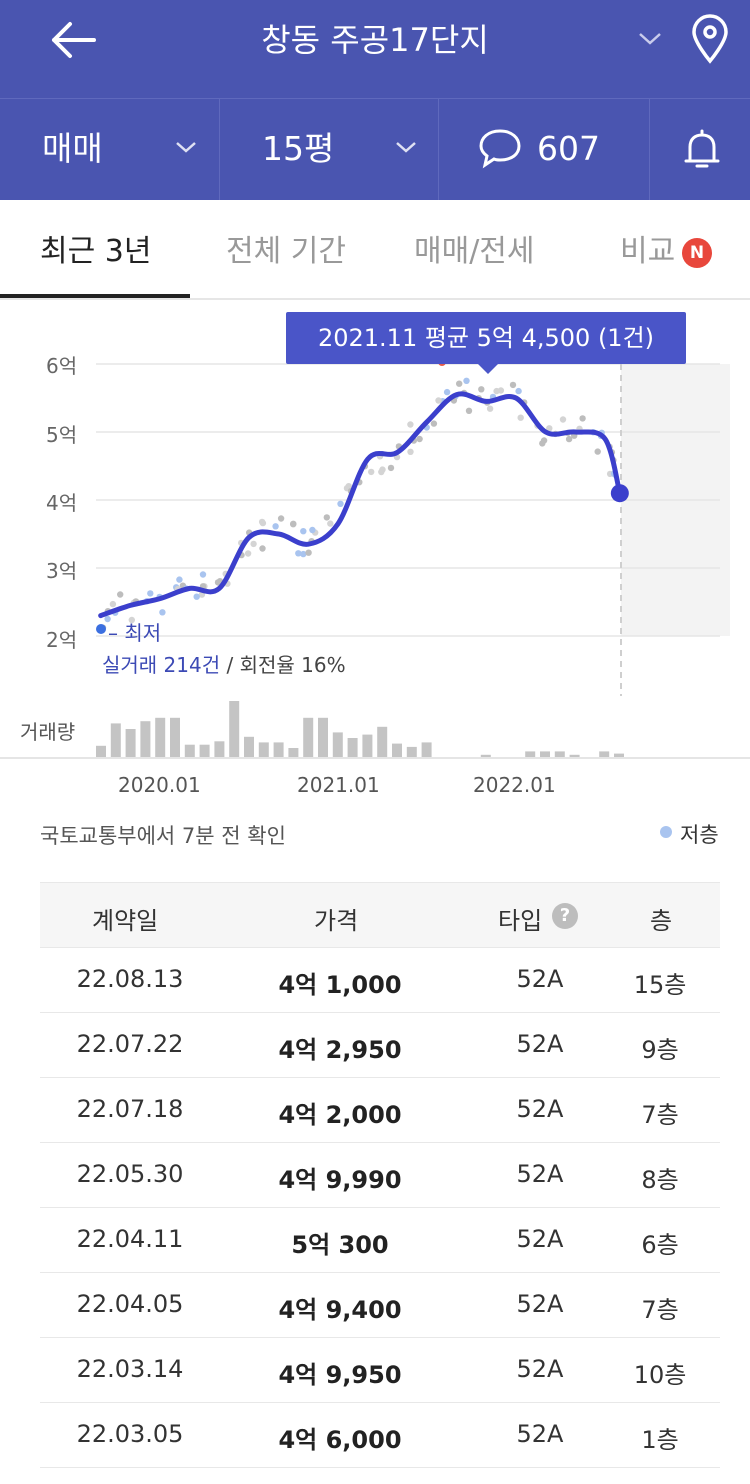 This screenshot has width=750, height=1484. What do you see at coordinates (360, 505) in the screenshot?
I see `price-trend-line` at bounding box center [360, 505].